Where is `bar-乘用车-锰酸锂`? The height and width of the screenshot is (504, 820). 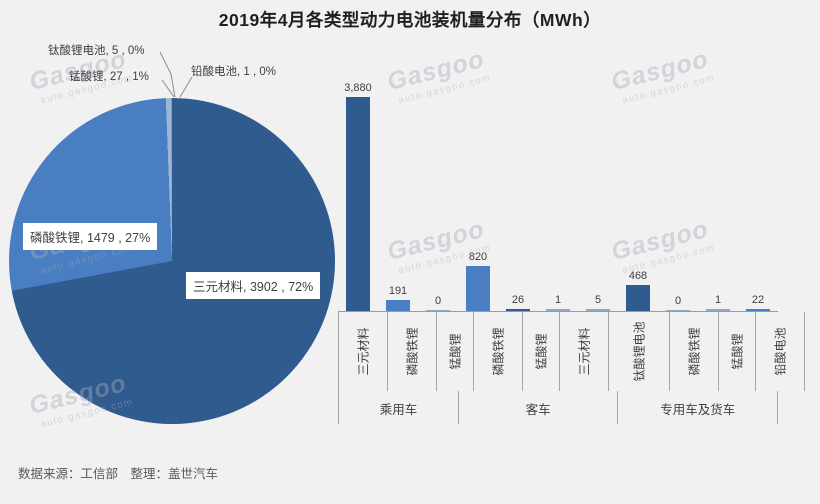 bar-乘用车-锰酸锂 is located at coordinates (438, 310).